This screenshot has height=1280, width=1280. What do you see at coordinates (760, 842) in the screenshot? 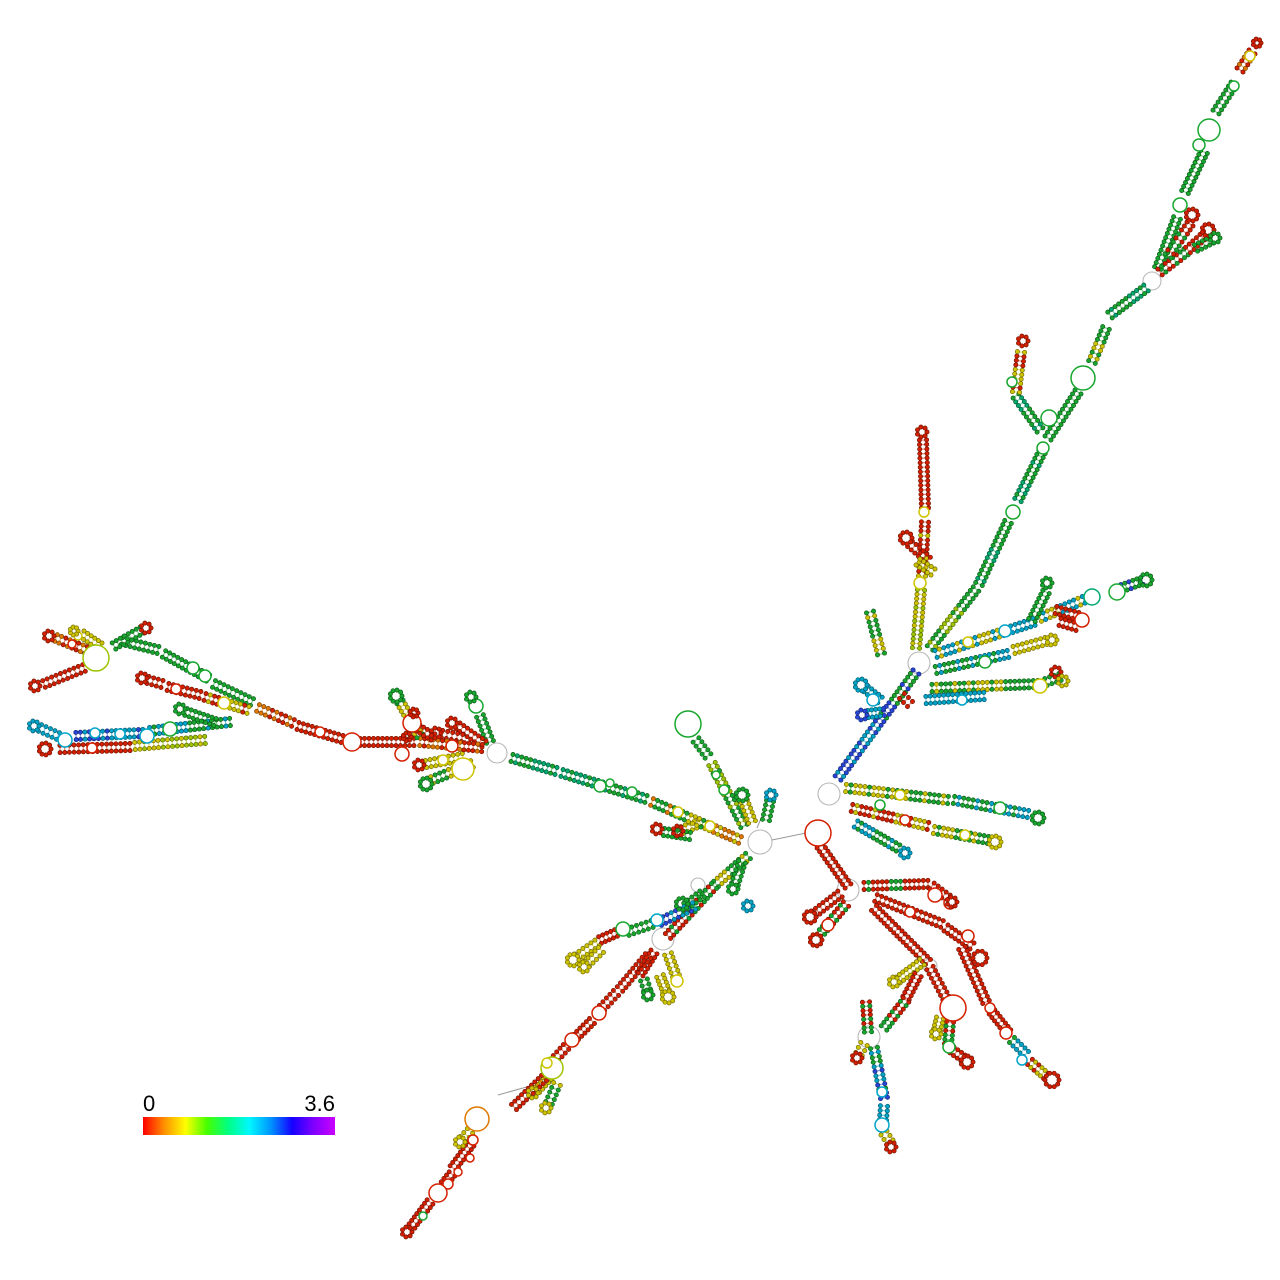
I see `junction-loop` at bounding box center [760, 842].